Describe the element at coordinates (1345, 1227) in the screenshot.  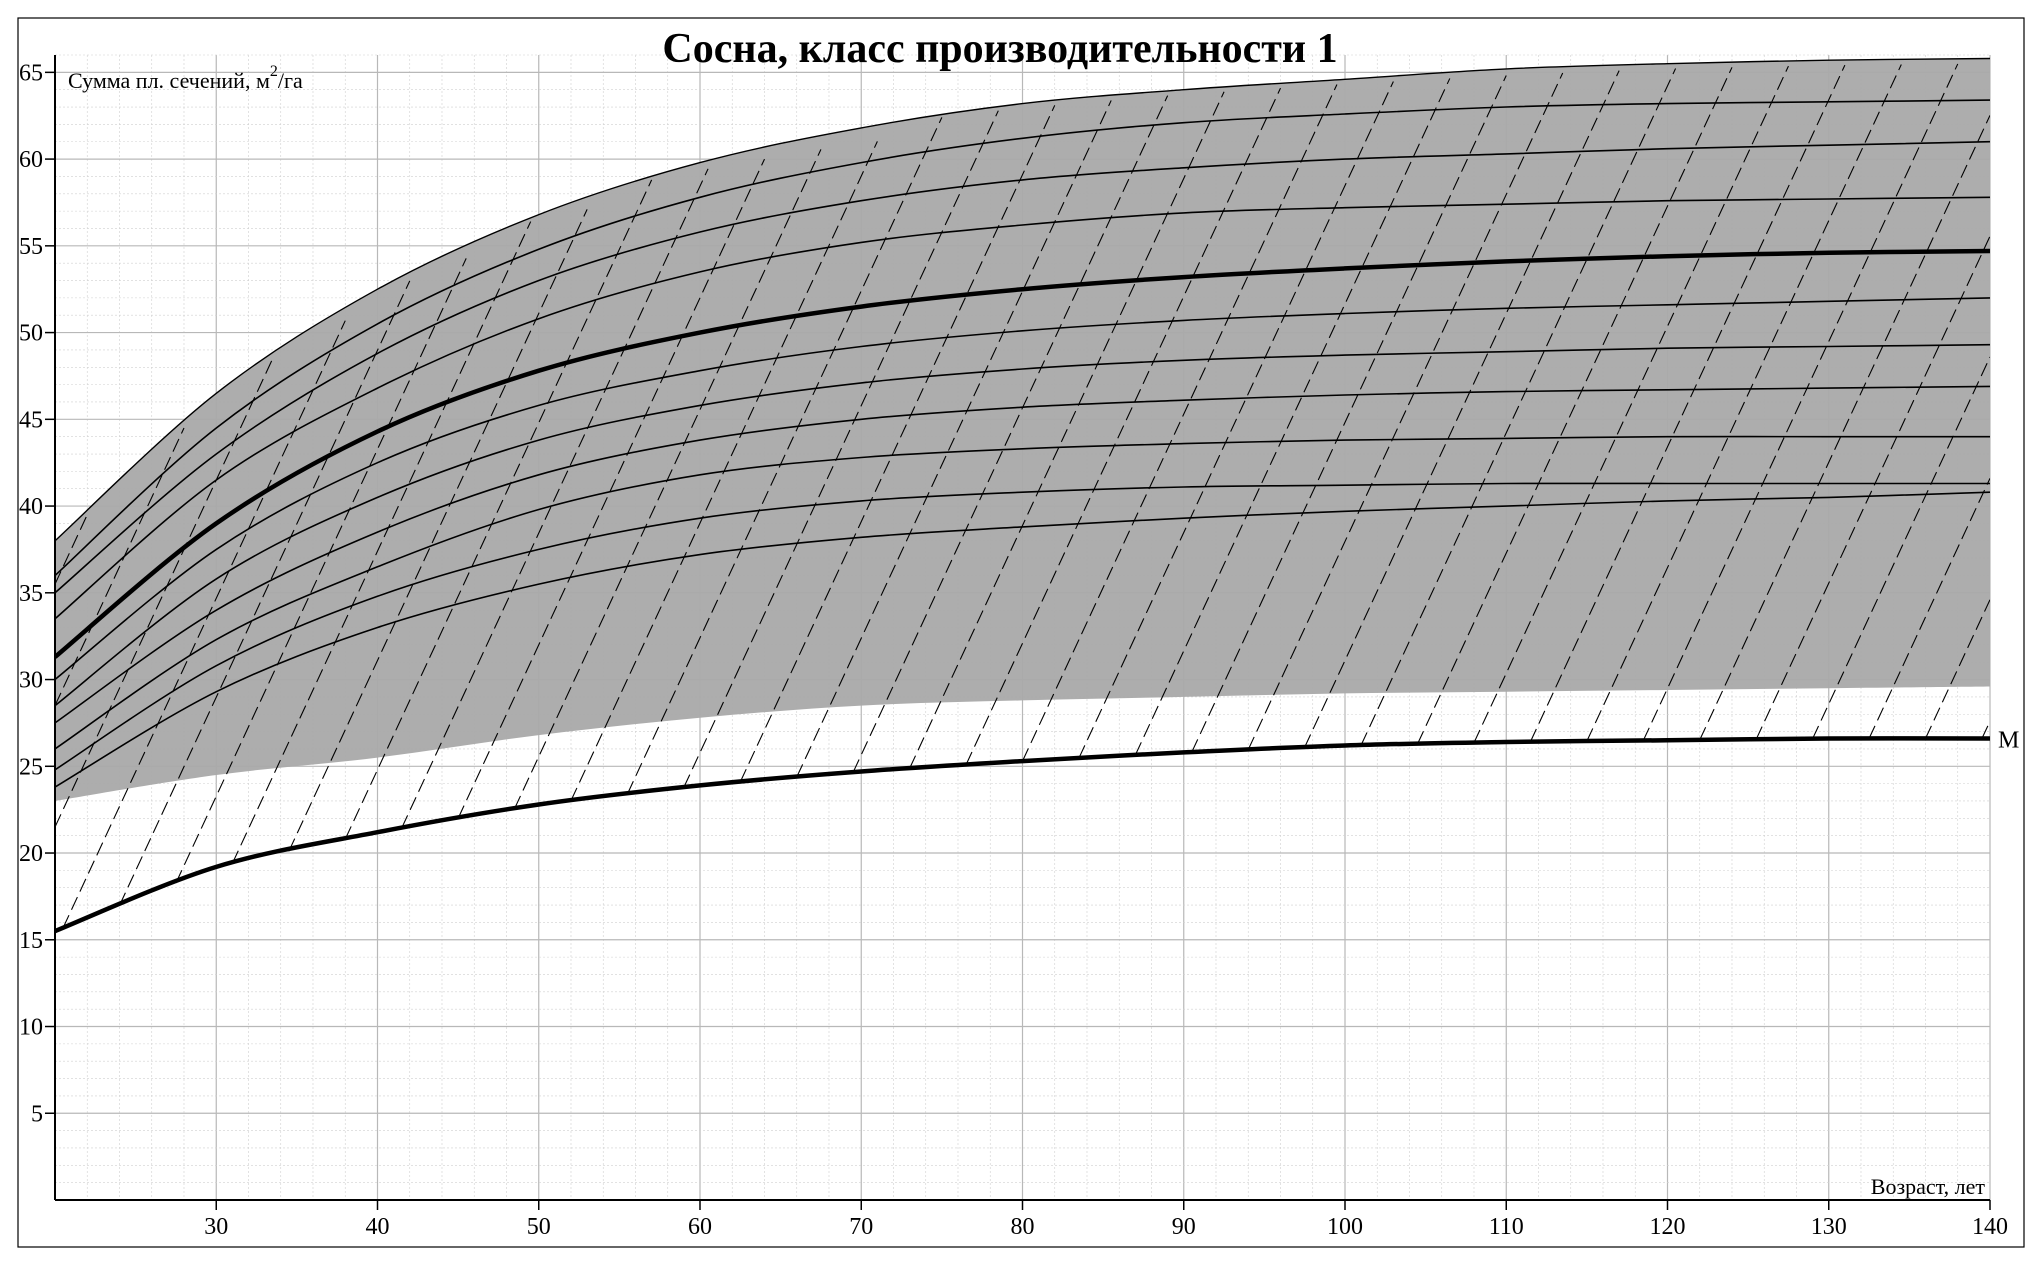
I see `x-tick-label: 100` at that location.